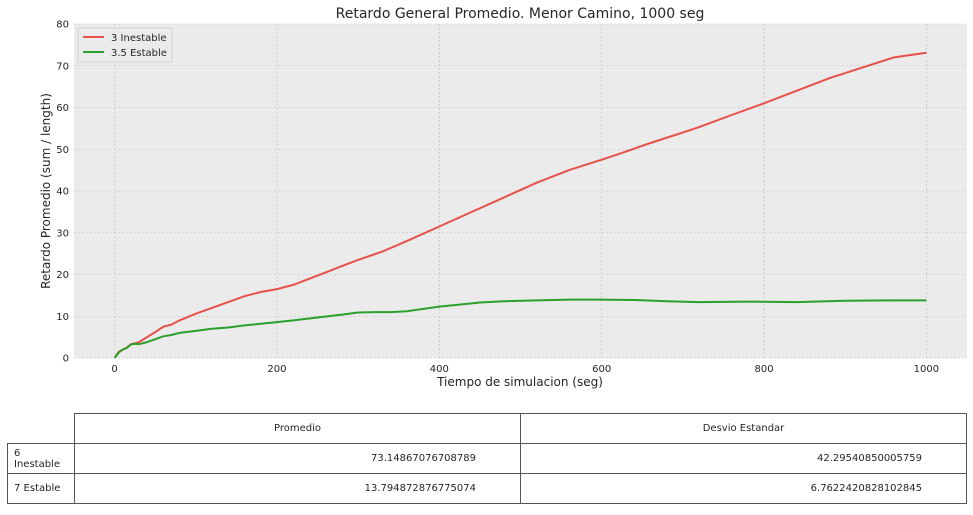 This screenshot has height=515, width=973. What do you see at coordinates (62, 25) in the screenshot?
I see `y-tick-label: 80` at bounding box center [62, 25].